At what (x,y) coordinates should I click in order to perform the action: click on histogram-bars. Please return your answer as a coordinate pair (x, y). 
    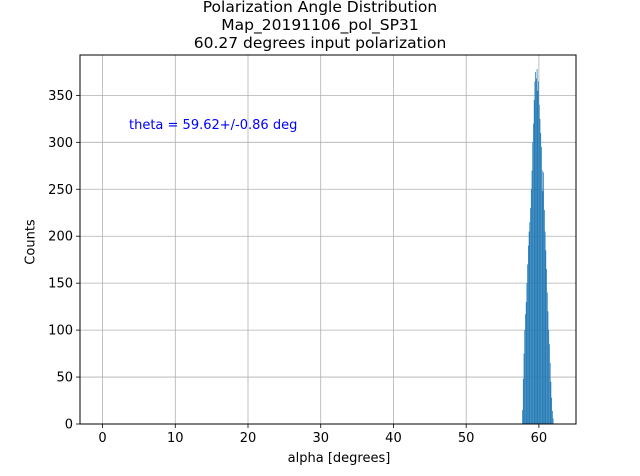
    Looking at the image, I should click on (538, 247).